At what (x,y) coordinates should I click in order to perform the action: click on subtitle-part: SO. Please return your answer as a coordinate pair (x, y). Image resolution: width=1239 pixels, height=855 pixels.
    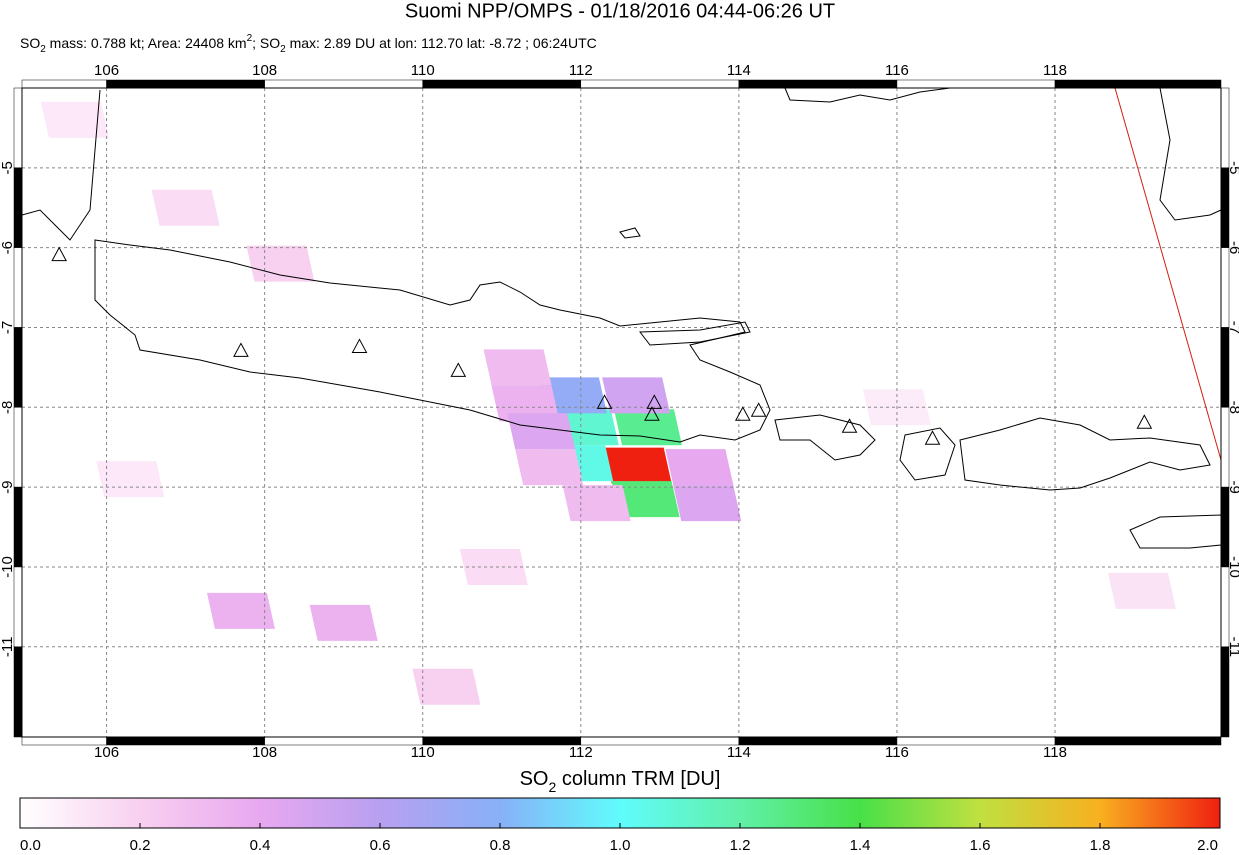
    Looking at the image, I should click on (30, 43).